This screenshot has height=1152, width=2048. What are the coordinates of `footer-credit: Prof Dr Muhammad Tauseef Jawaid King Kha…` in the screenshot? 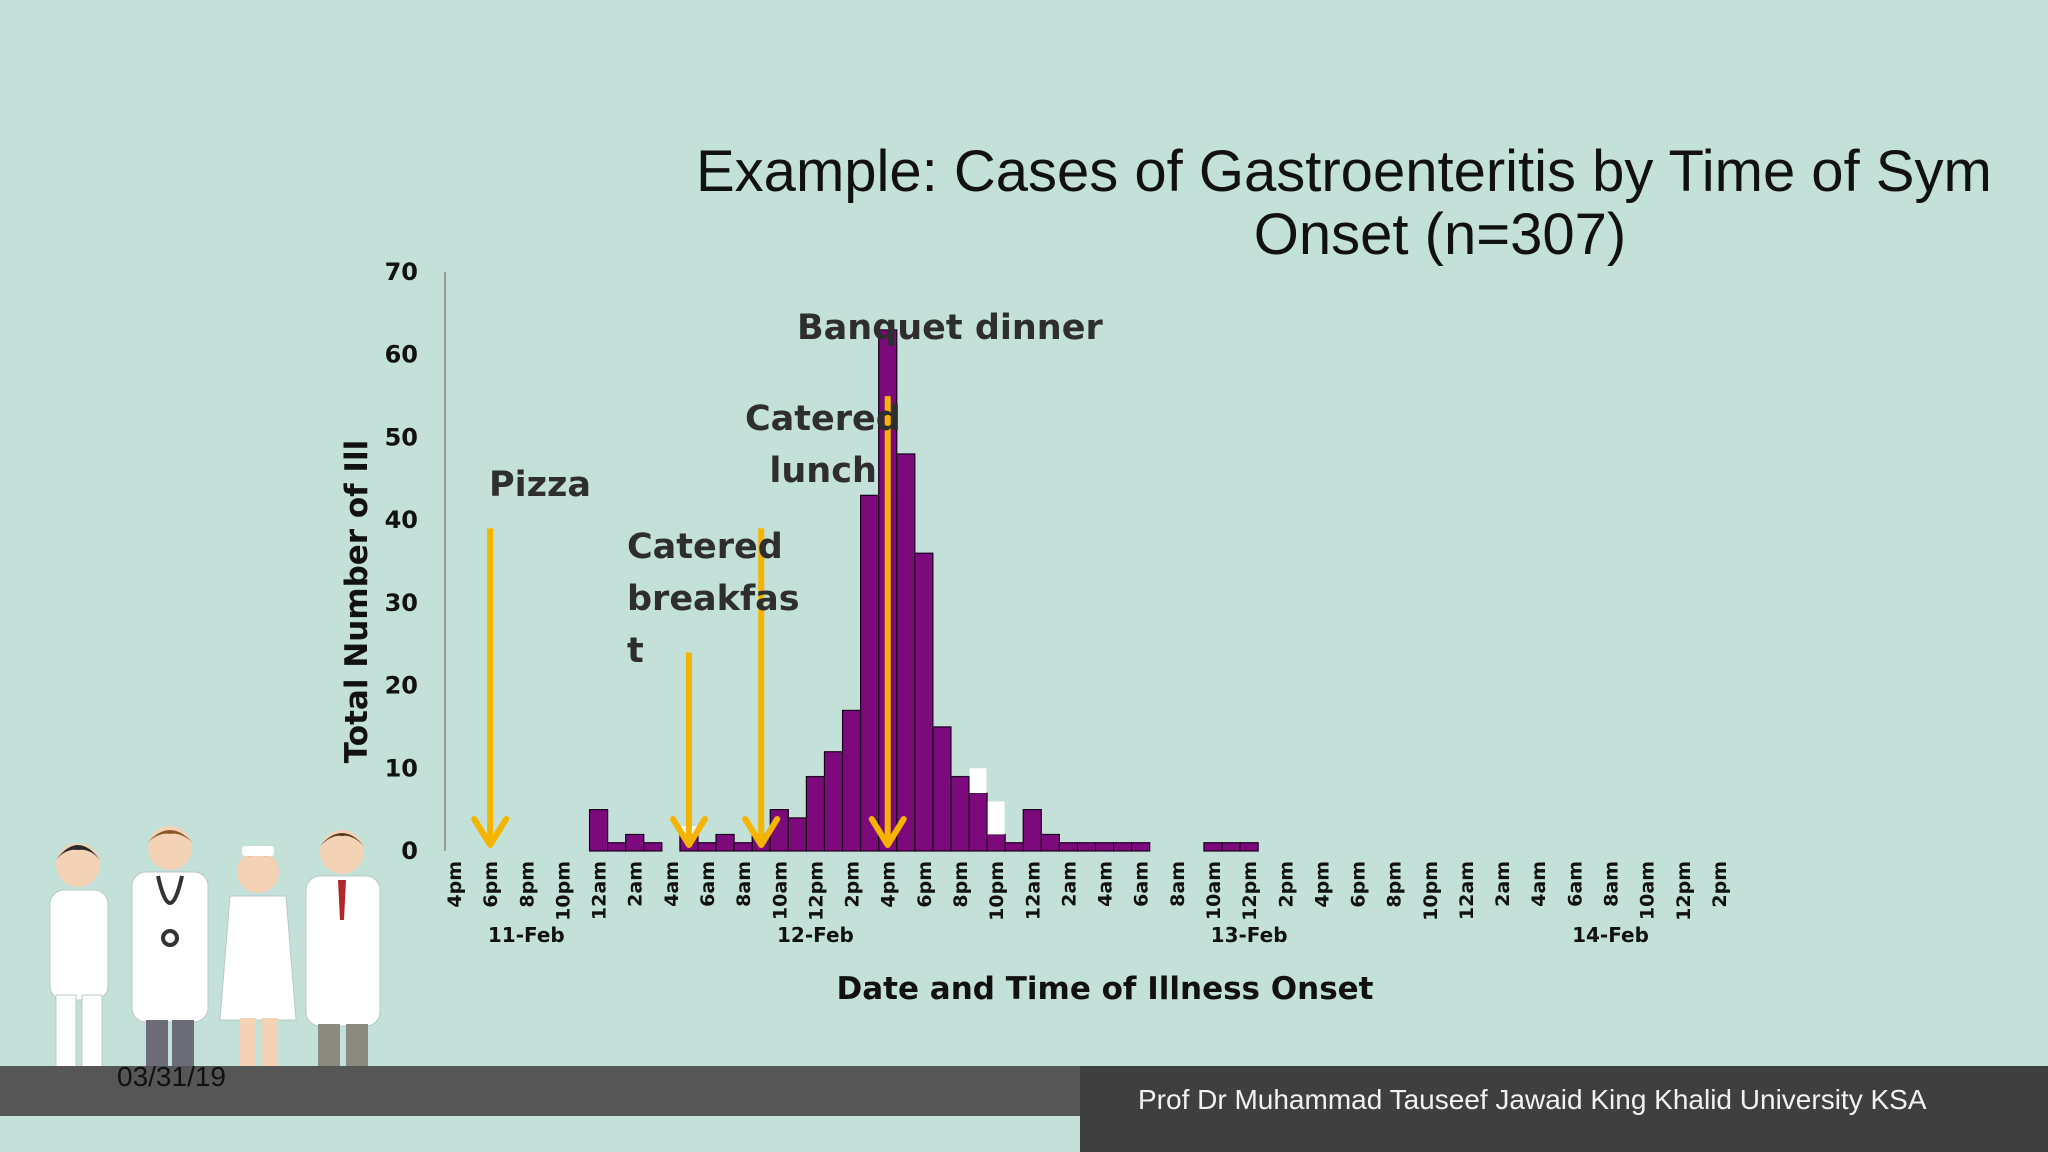 It's located at (1532, 1099).